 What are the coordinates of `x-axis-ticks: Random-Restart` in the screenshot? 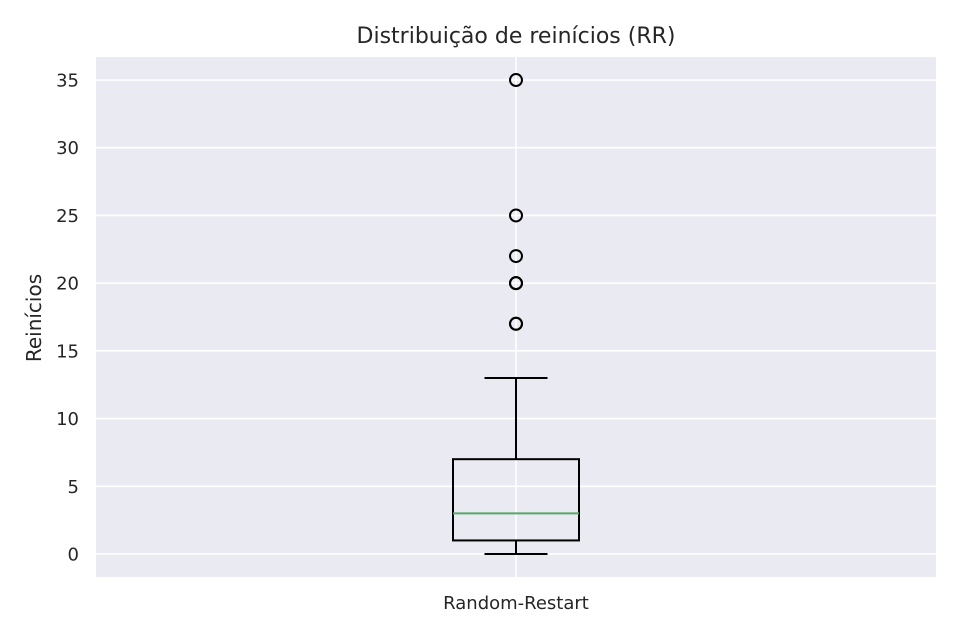 It's located at (516, 603).